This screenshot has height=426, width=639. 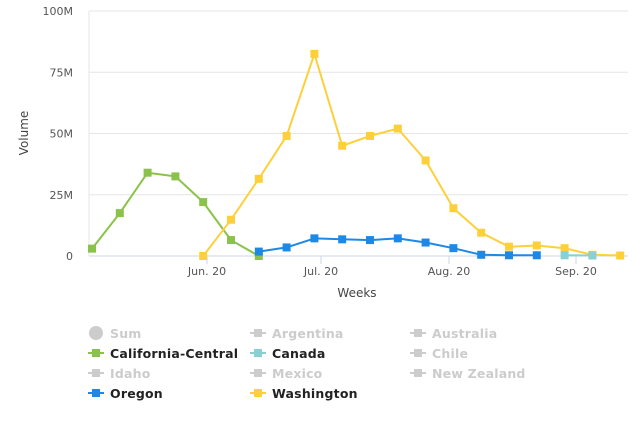 I want to click on y-axis-title: Volume, so click(x=24, y=133).